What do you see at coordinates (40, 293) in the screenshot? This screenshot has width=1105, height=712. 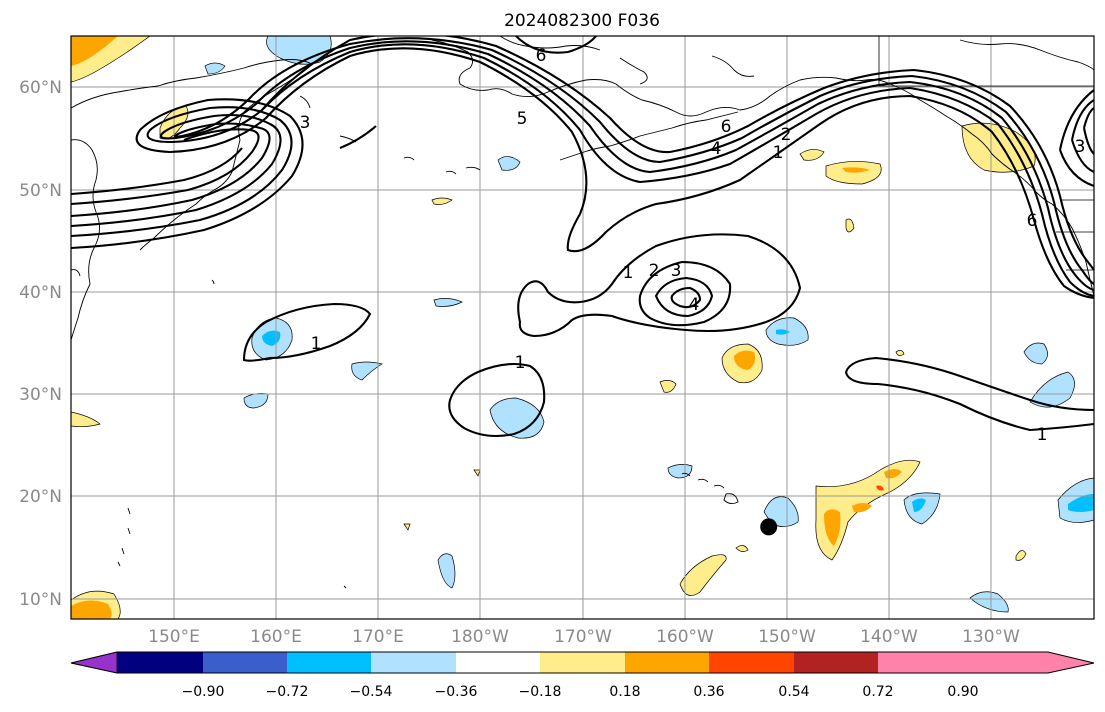 I see `lat-tick-label: 40°N` at bounding box center [40, 293].